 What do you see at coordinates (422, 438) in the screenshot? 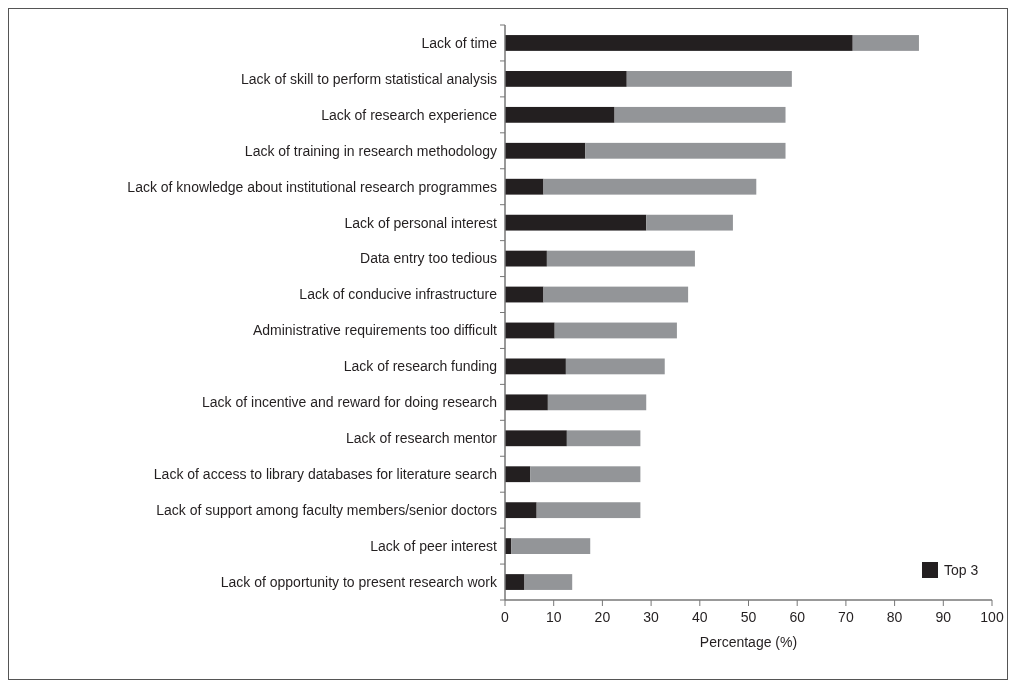
I see `y-tick-label: Lack of research mentor` at bounding box center [422, 438].